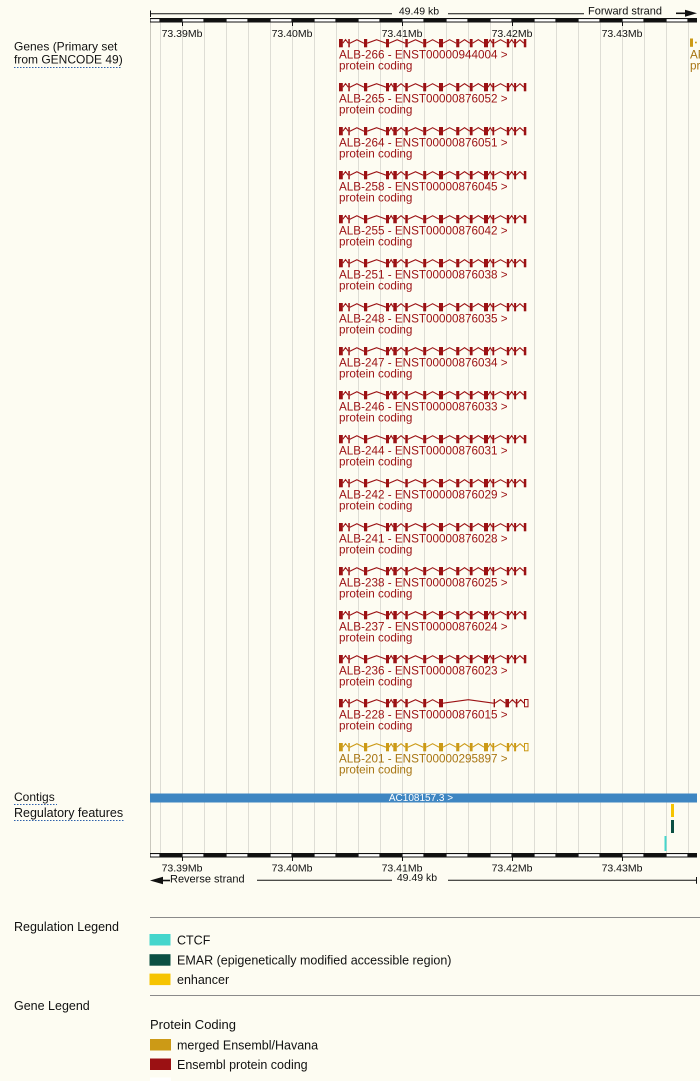  I want to click on svg-text: Protein Coding, so click(193, 1024).